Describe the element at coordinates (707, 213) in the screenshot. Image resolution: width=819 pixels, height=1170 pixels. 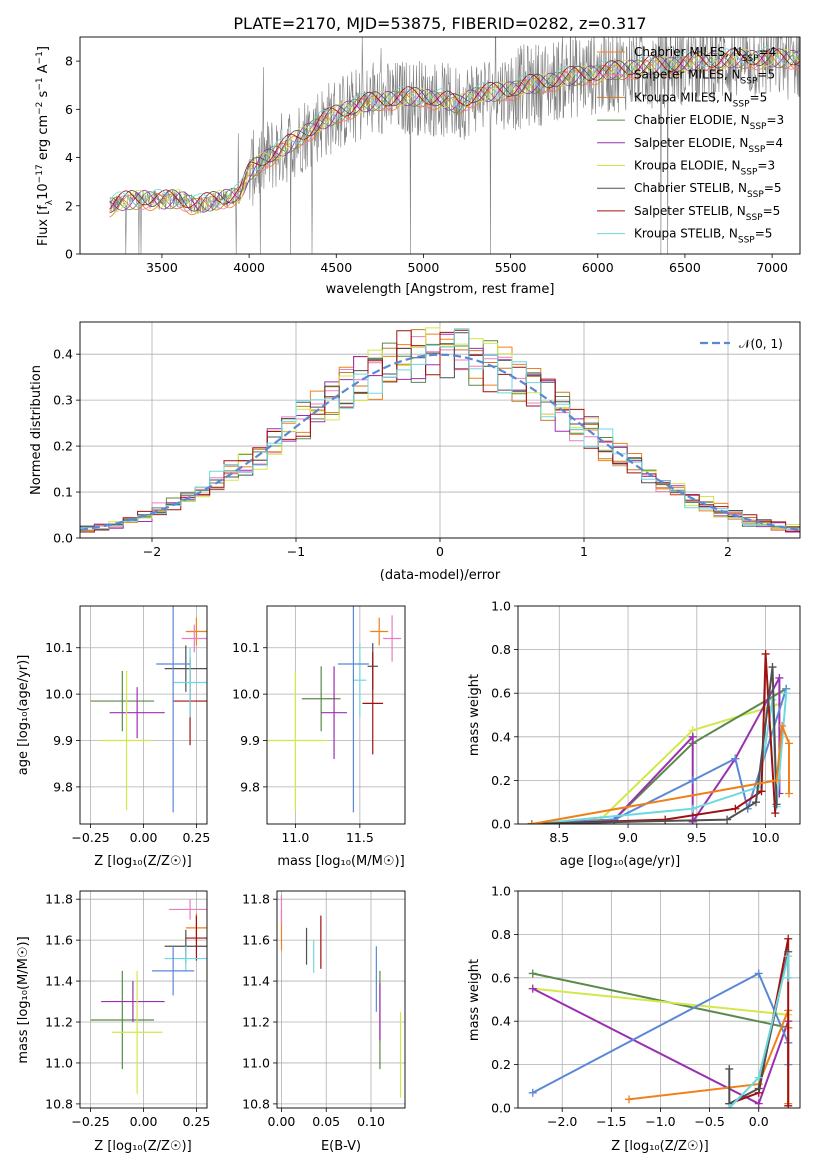
I see `legend-entry: Salpeter STELIB, NSSP=5` at that location.